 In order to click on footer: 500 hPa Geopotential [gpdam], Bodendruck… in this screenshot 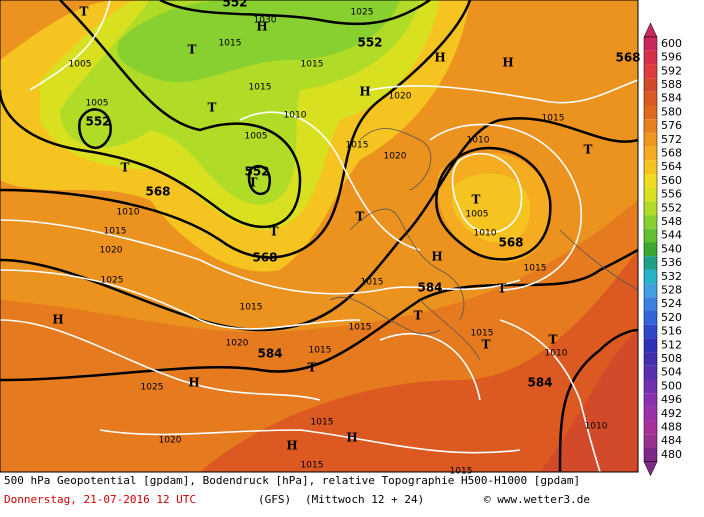, I will do `click(297, 490)`.